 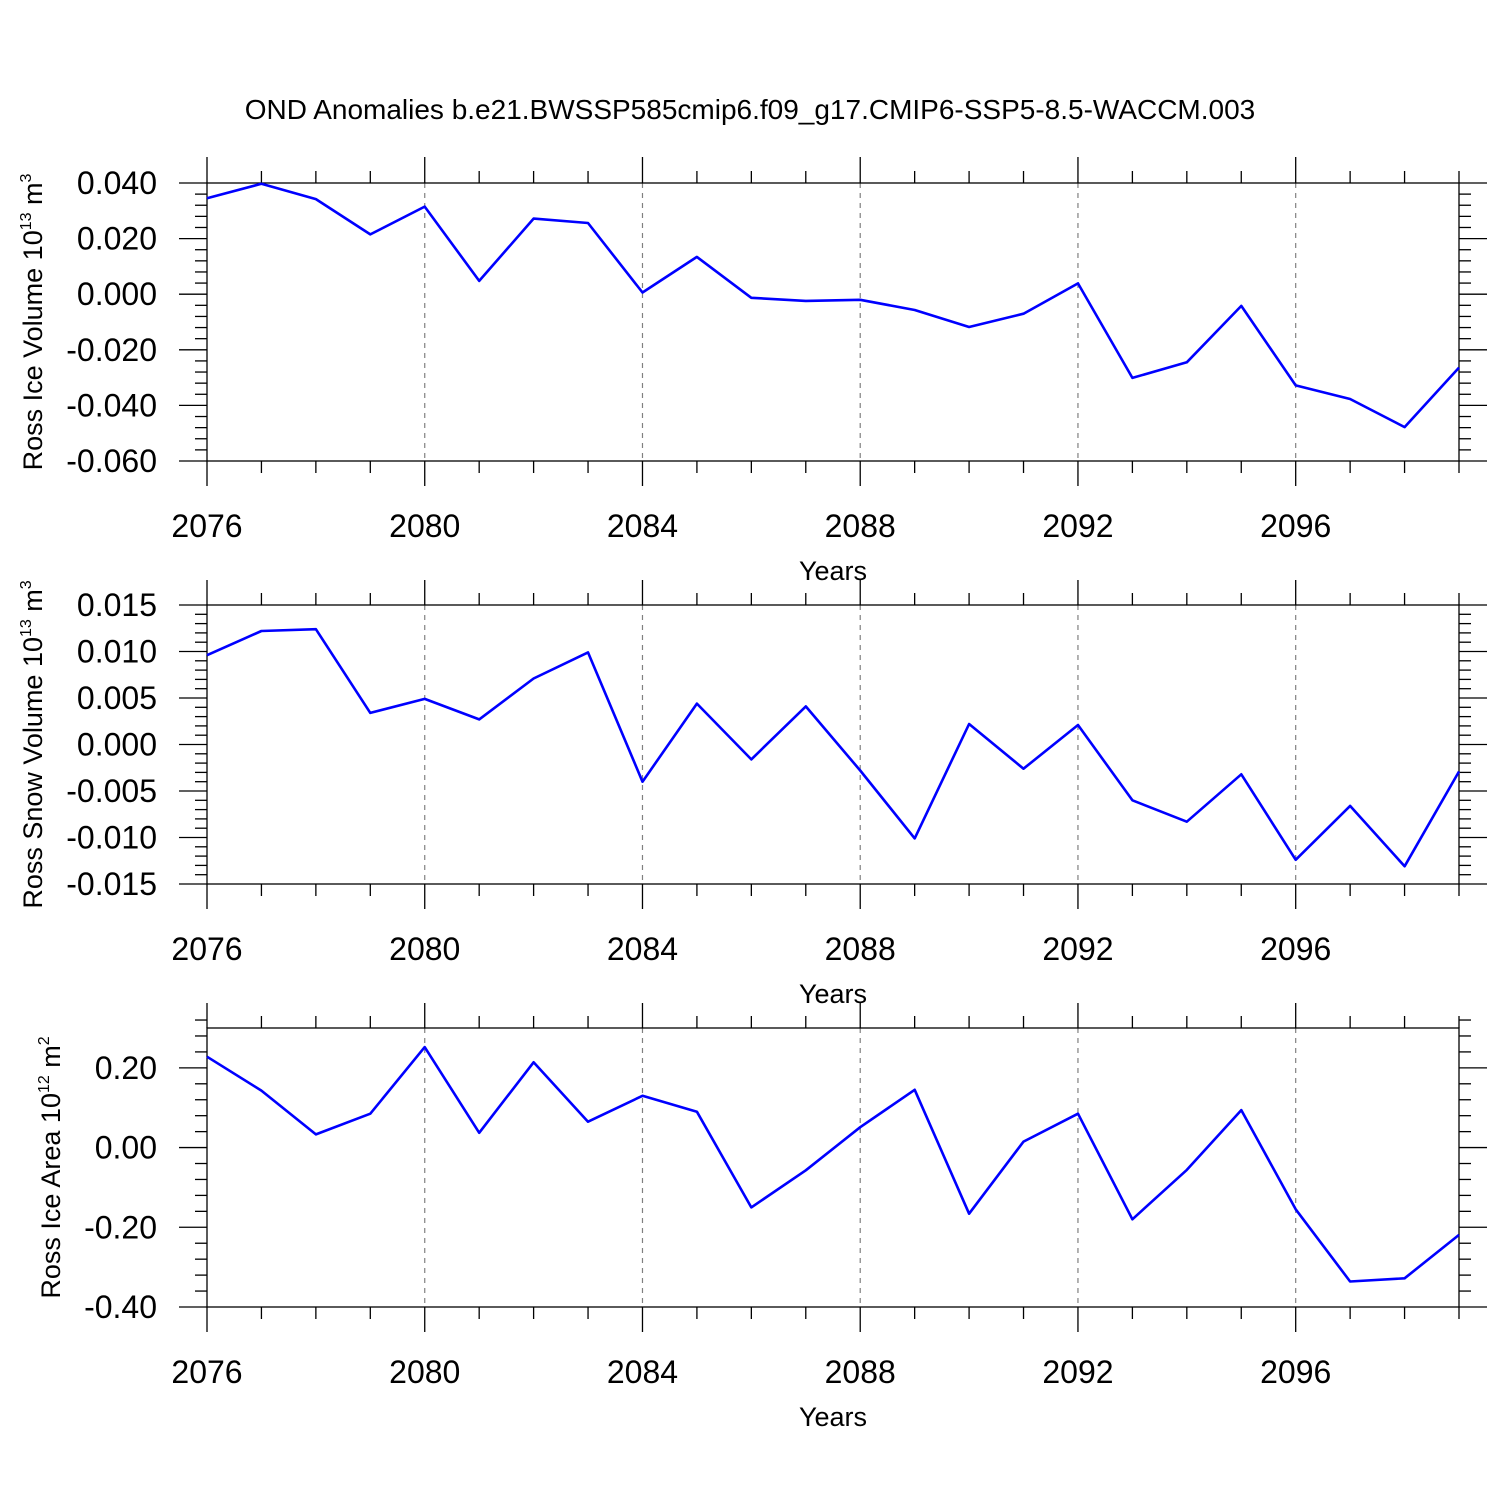 What do you see at coordinates (44, 1084) in the screenshot?
I see `y-label-exponent: 12` at bounding box center [44, 1084].